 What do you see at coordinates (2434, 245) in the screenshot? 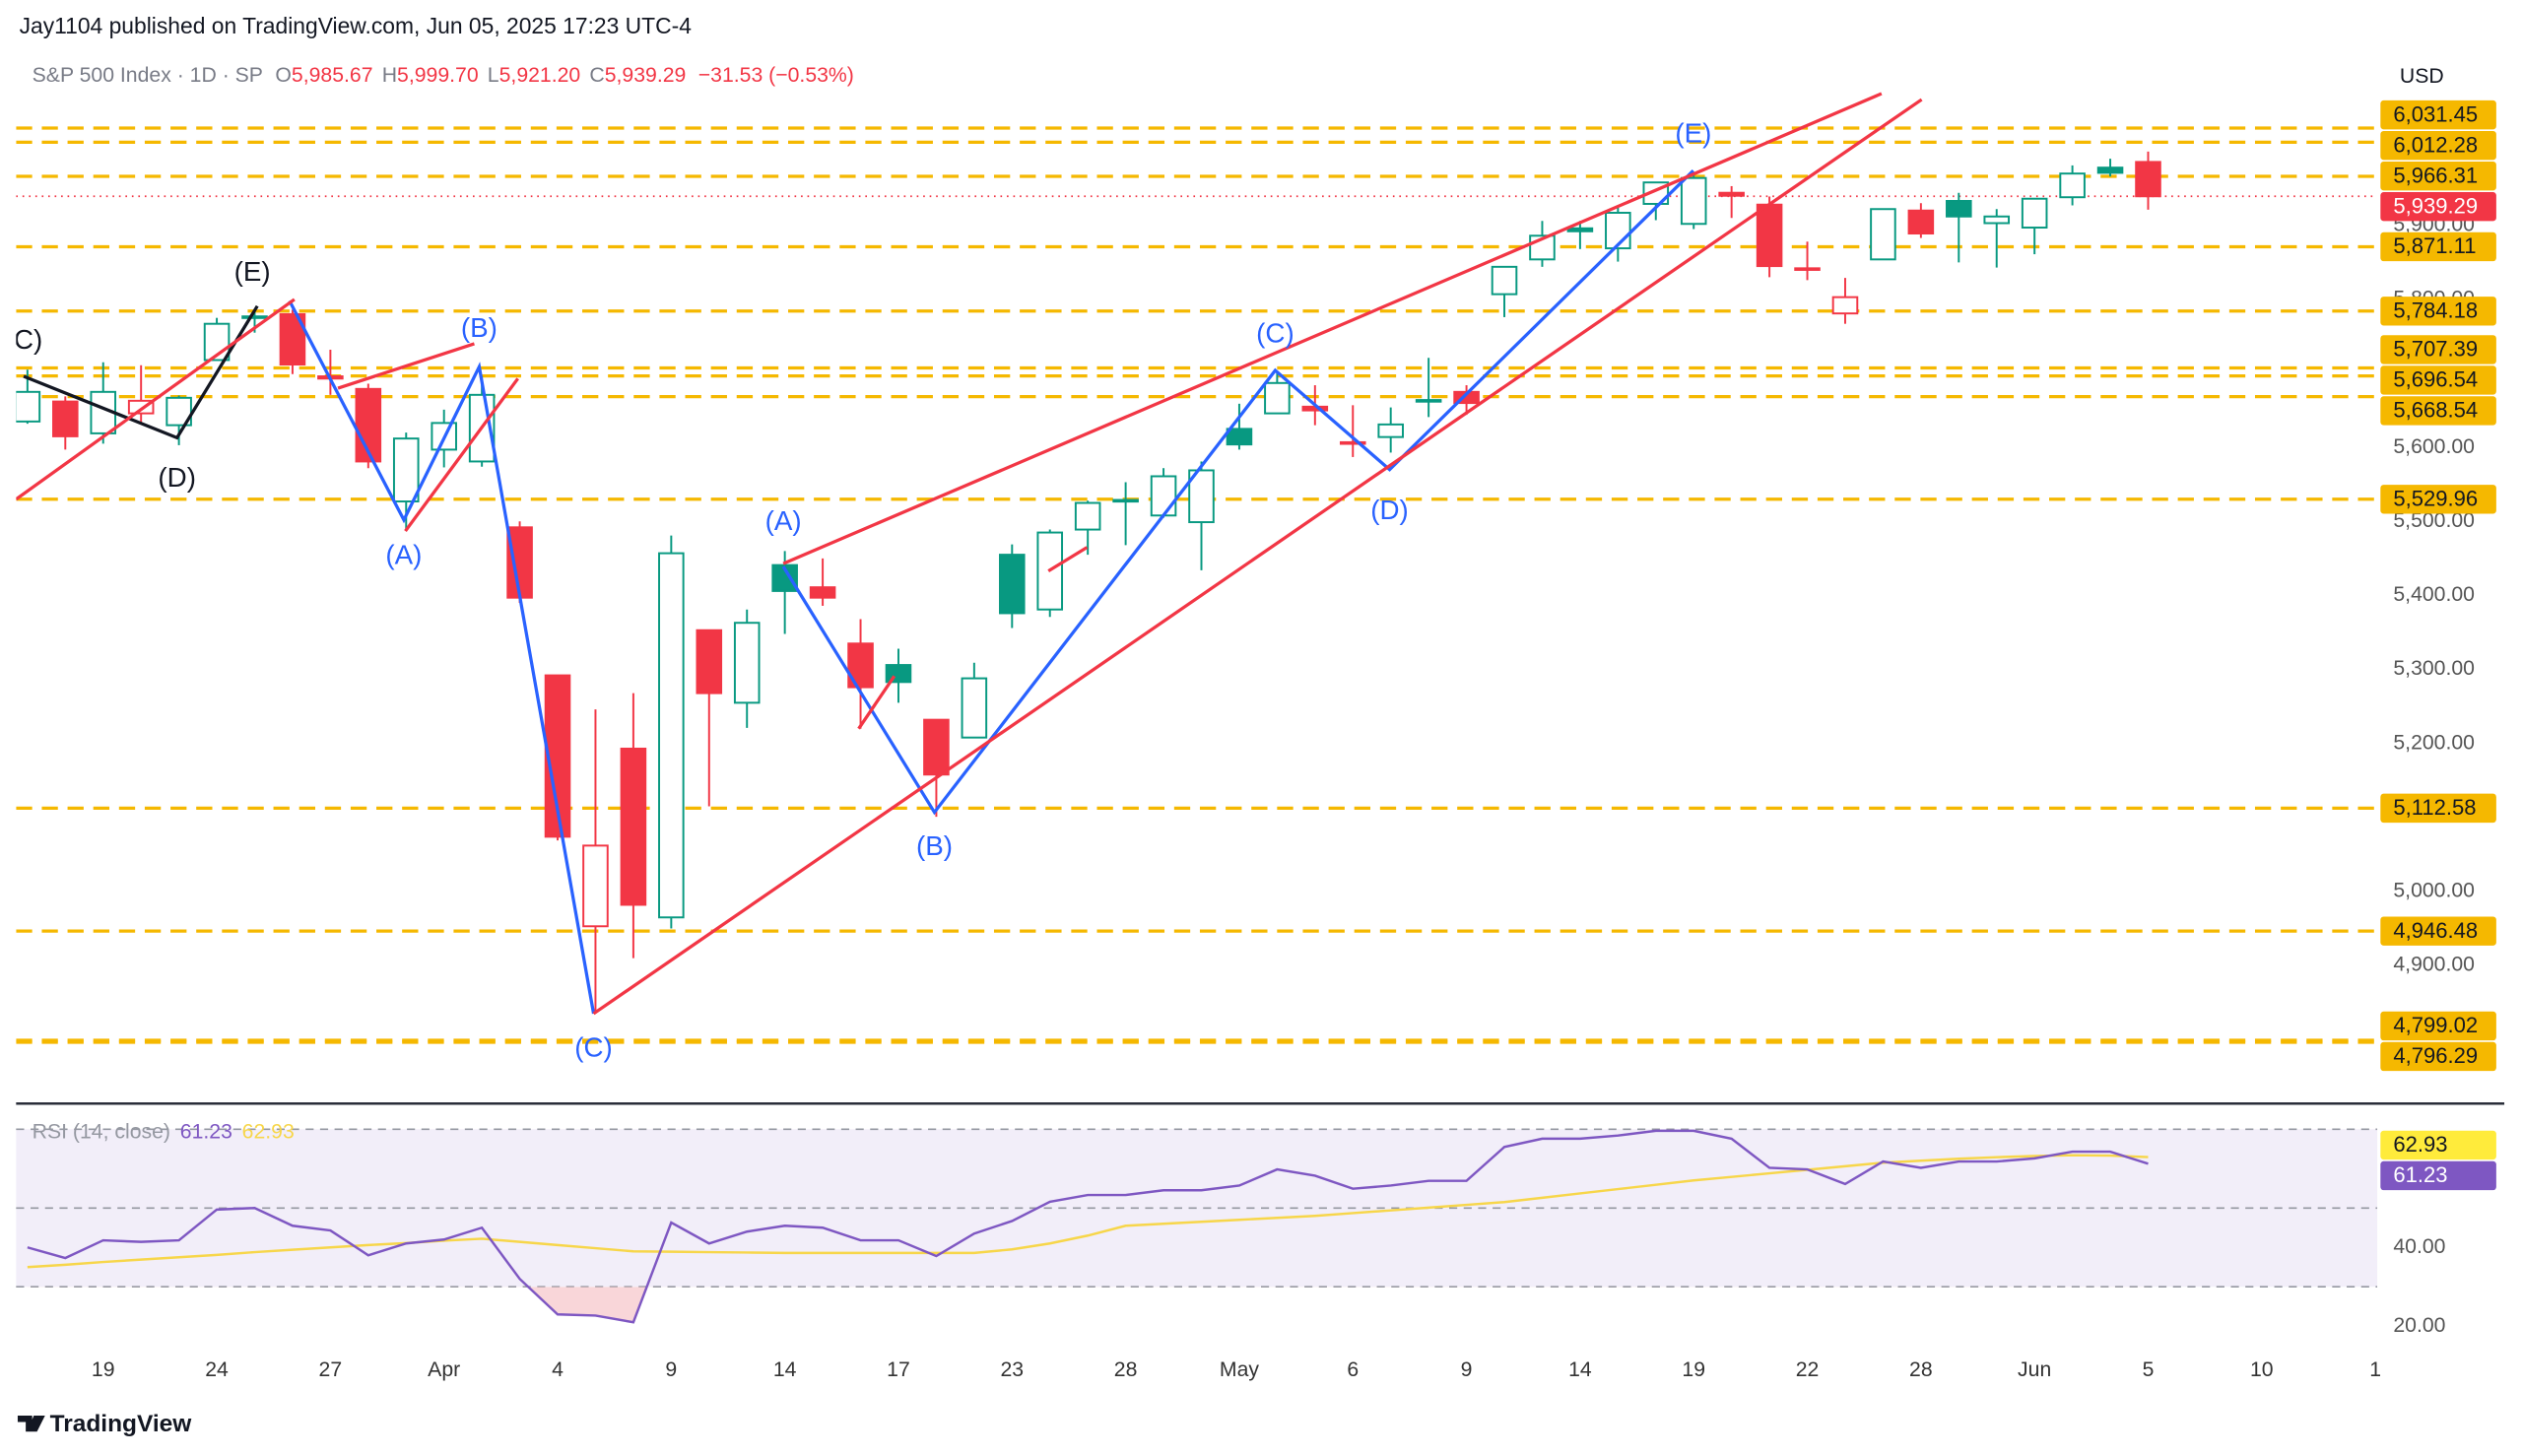
I see `level-label: 5,871.11` at bounding box center [2434, 245].